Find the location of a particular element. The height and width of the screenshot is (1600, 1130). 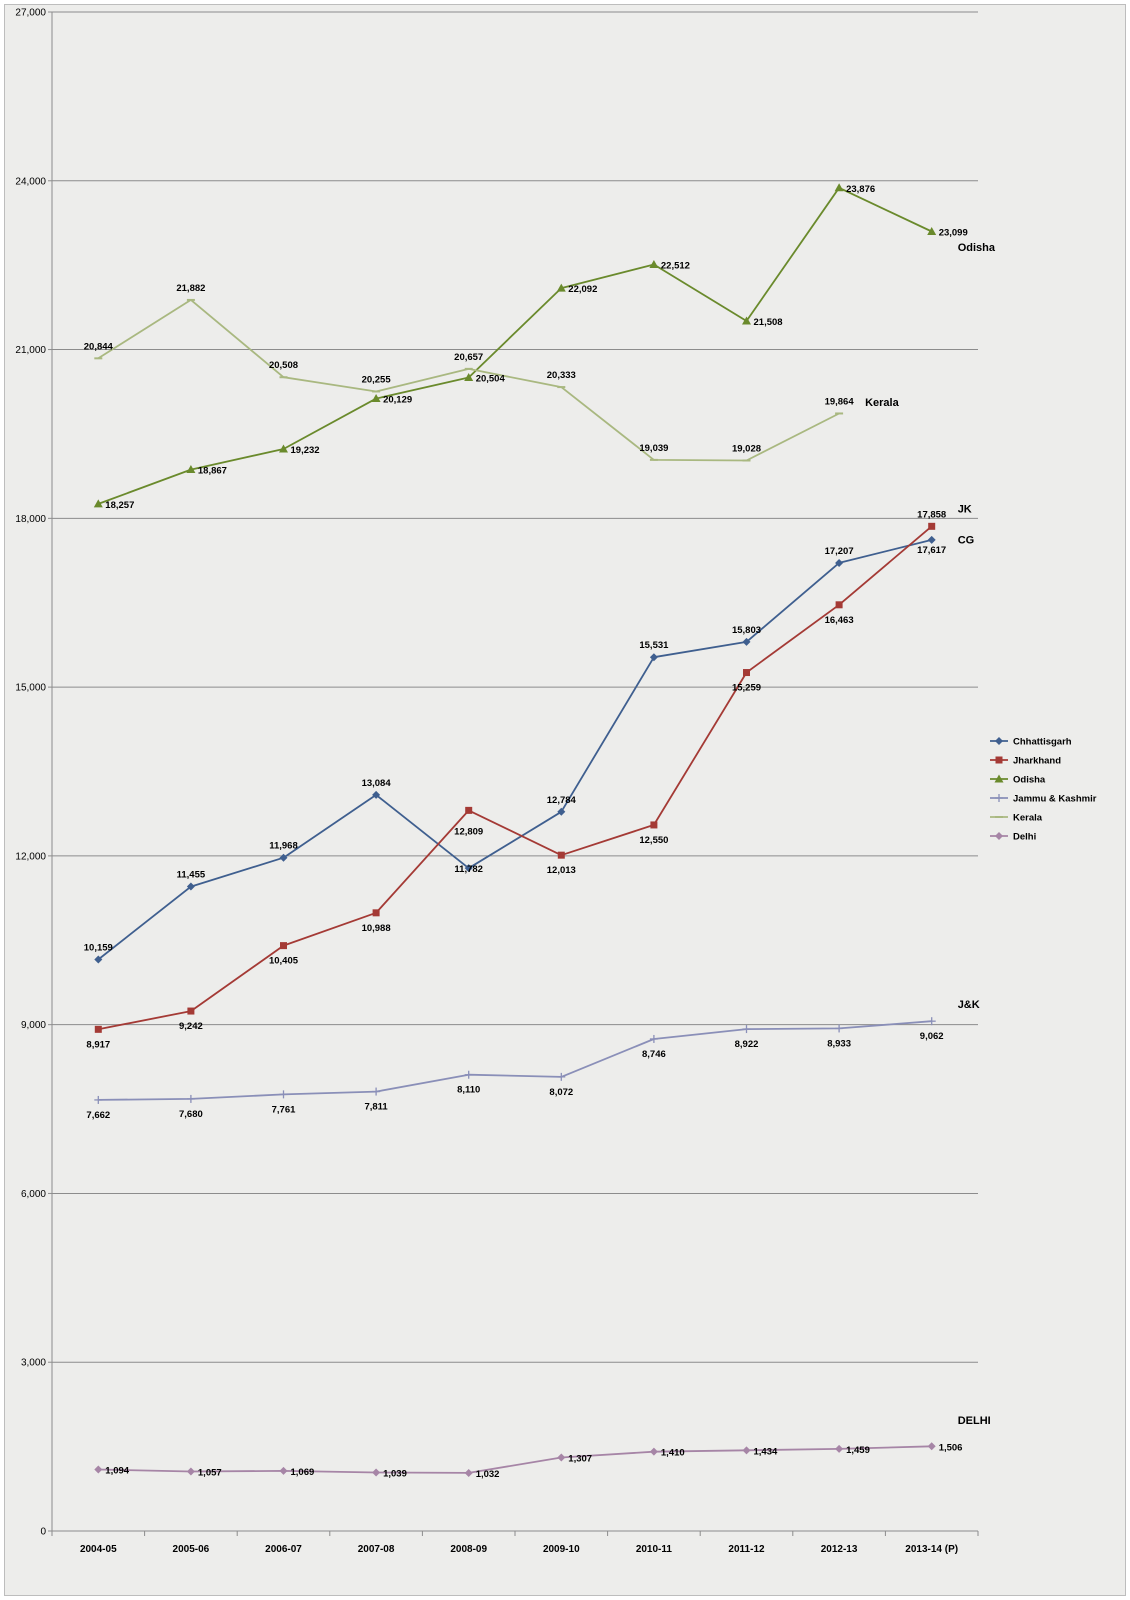

data-label: 11,968 is located at coordinates (283, 846).